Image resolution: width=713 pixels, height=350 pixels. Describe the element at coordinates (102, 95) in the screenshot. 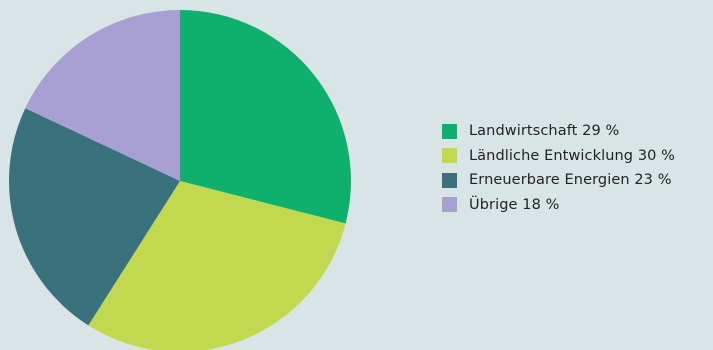

I see `pie-slice-uebrige` at that location.